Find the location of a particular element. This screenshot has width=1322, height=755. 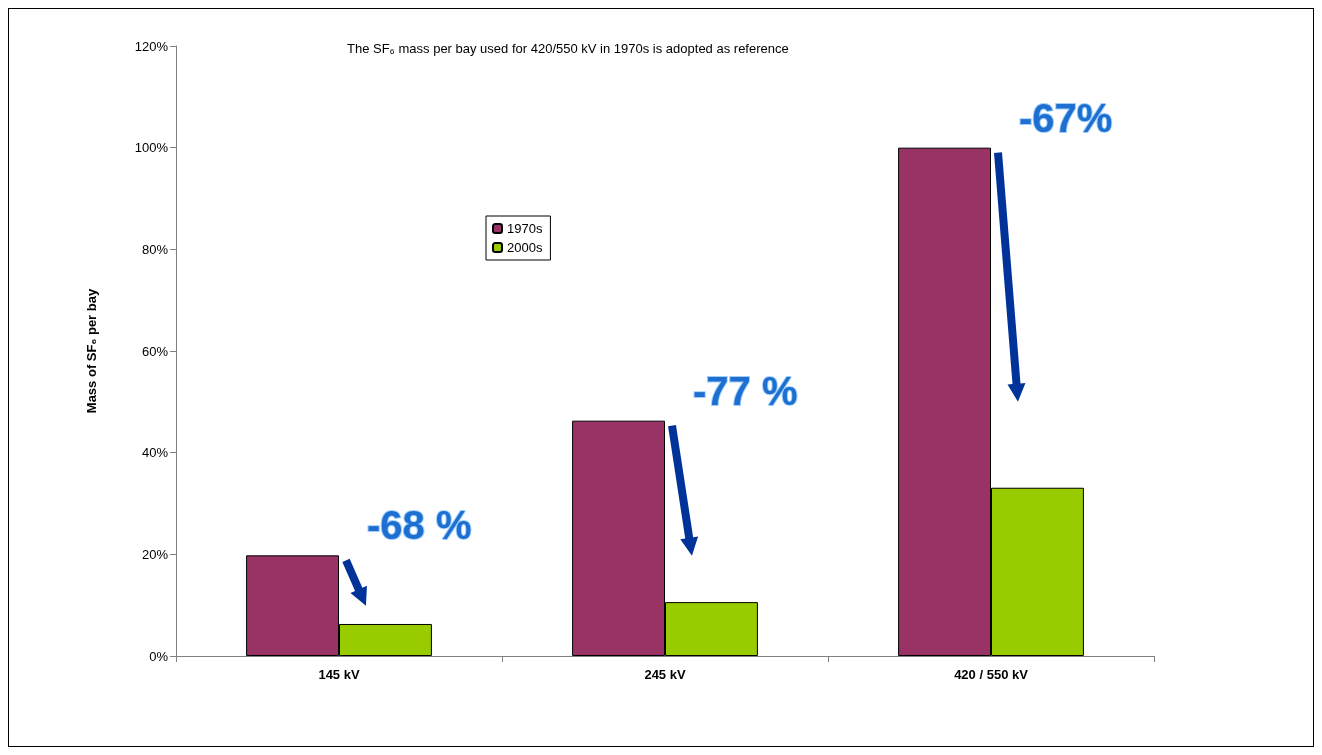

y-tick-label: 20% is located at coordinates (155, 554).